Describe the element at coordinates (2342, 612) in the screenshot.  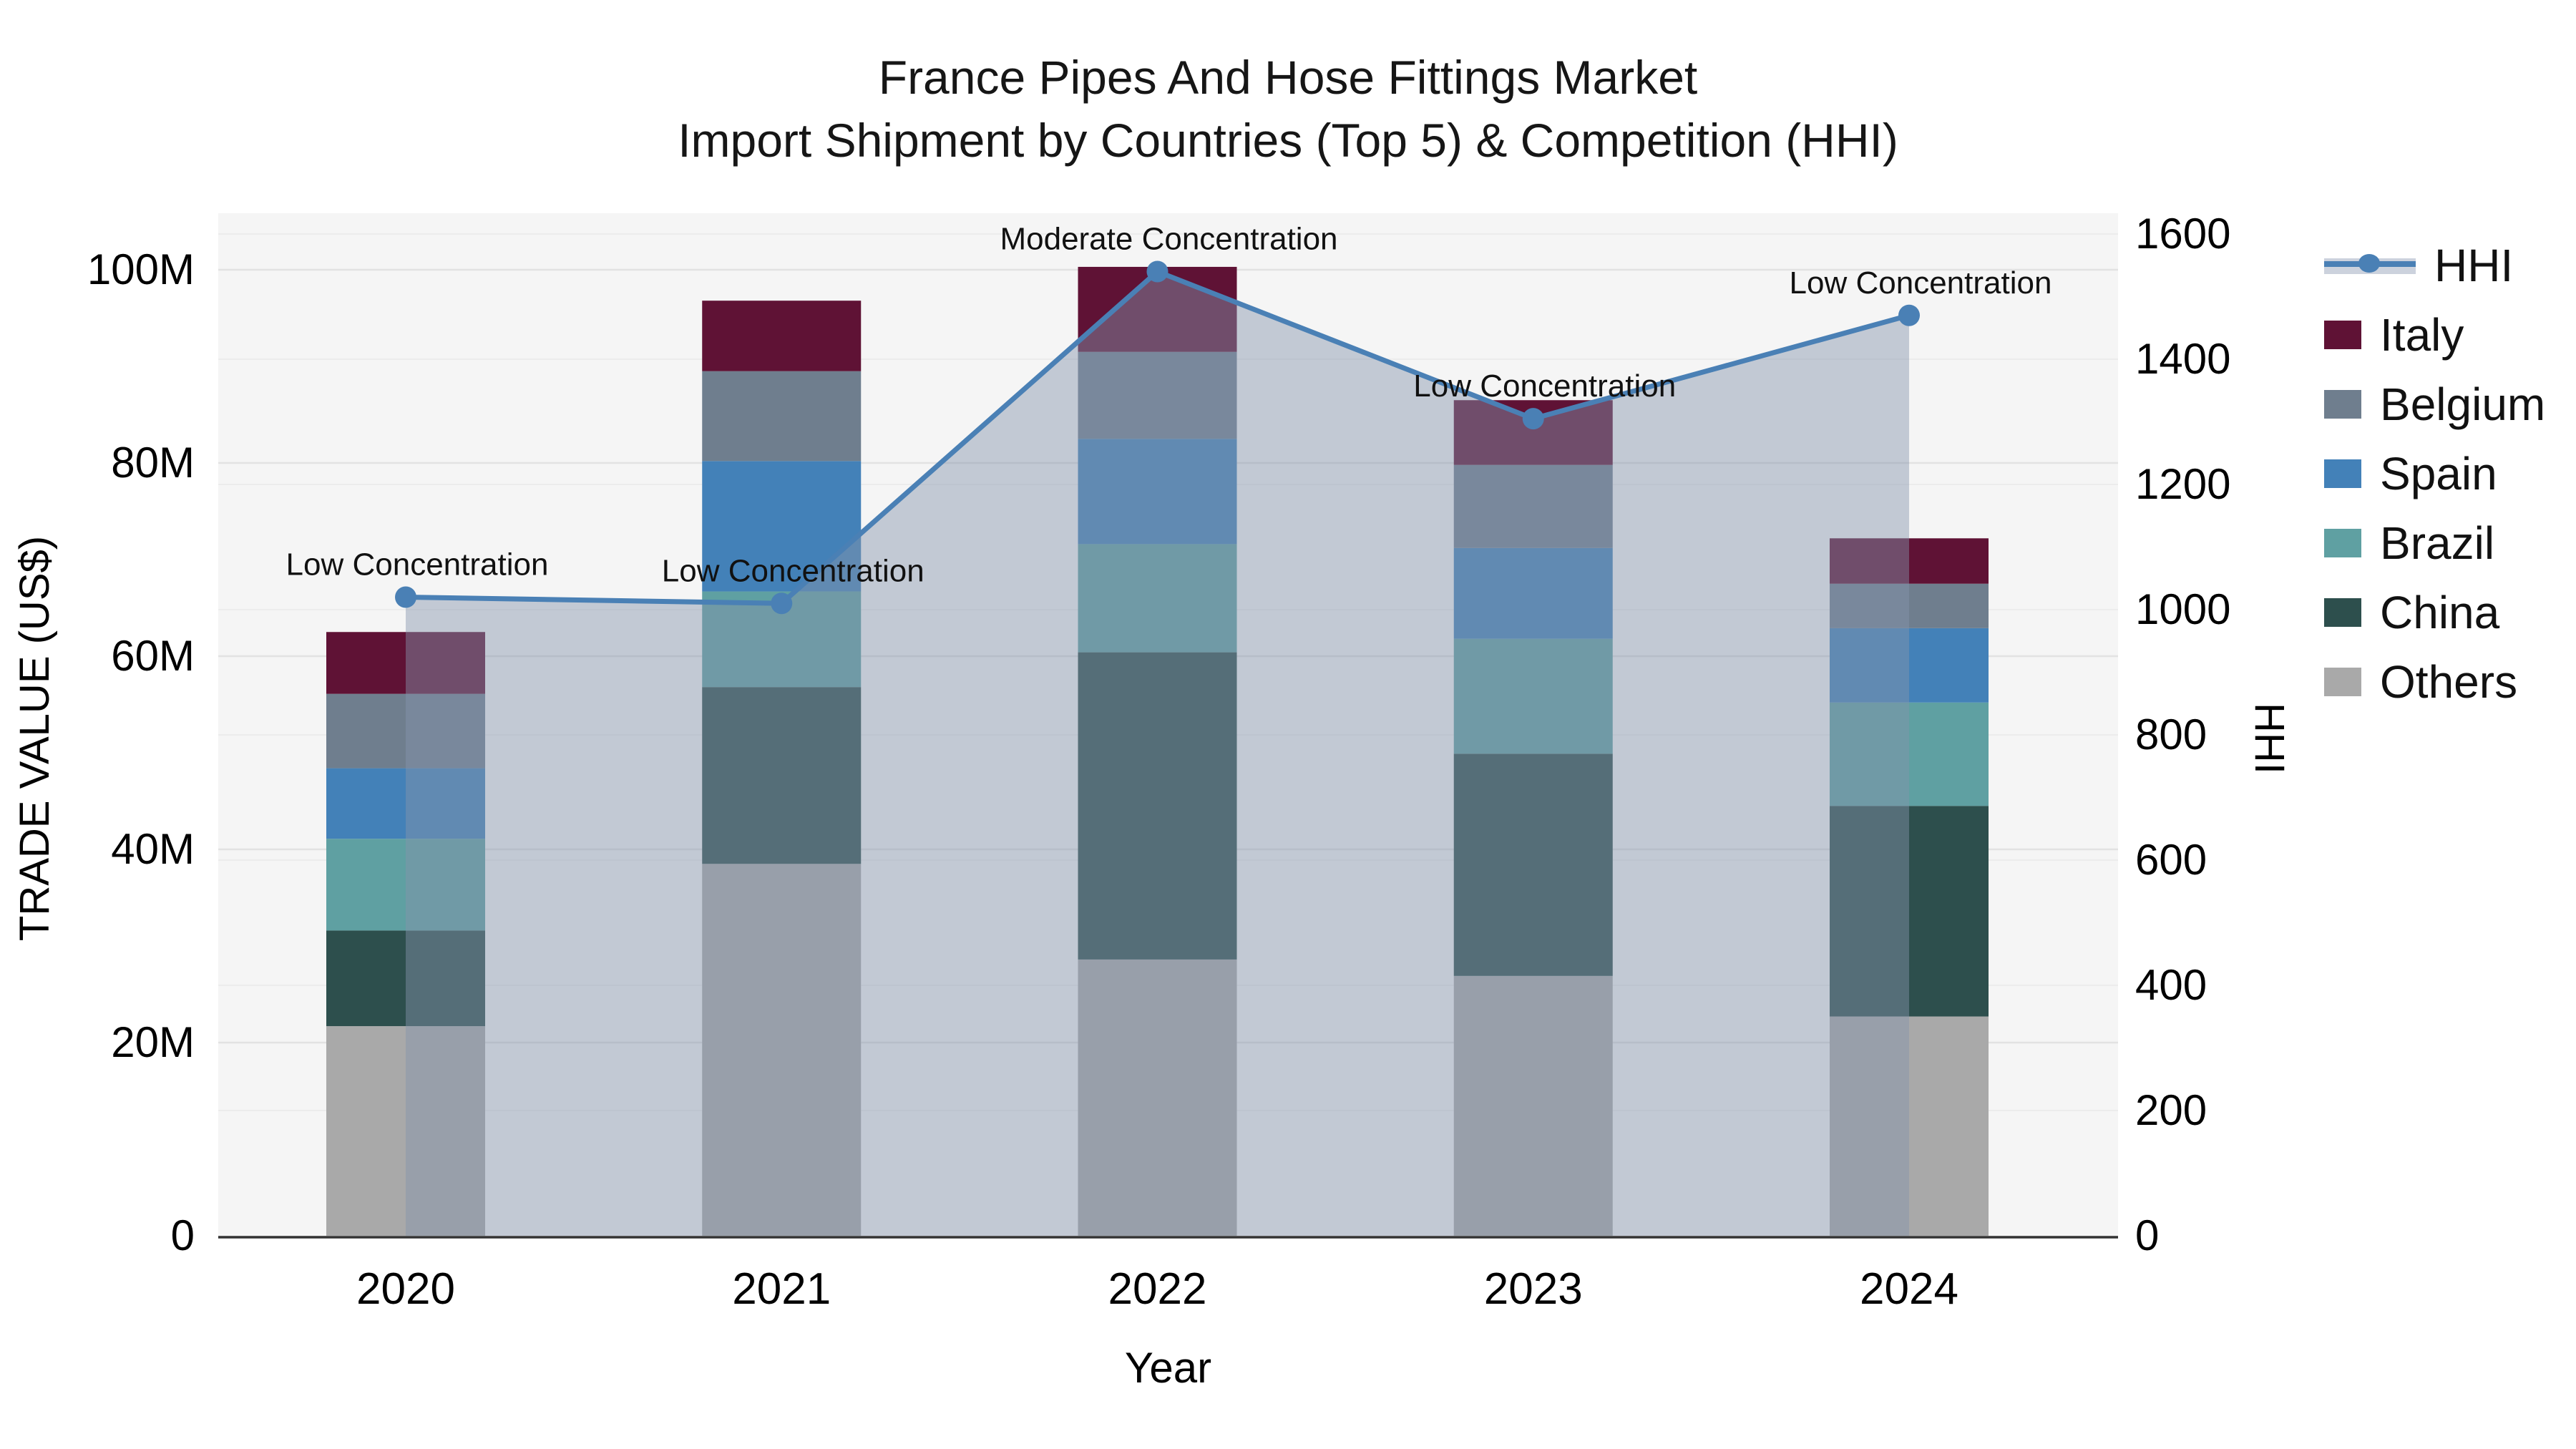
I see `legend-swatch-china` at that location.